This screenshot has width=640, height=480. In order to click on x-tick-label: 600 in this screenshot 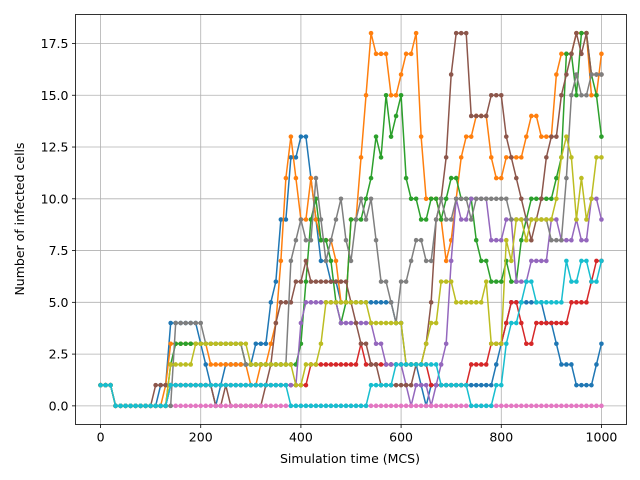, I will do `click(401, 437)`.